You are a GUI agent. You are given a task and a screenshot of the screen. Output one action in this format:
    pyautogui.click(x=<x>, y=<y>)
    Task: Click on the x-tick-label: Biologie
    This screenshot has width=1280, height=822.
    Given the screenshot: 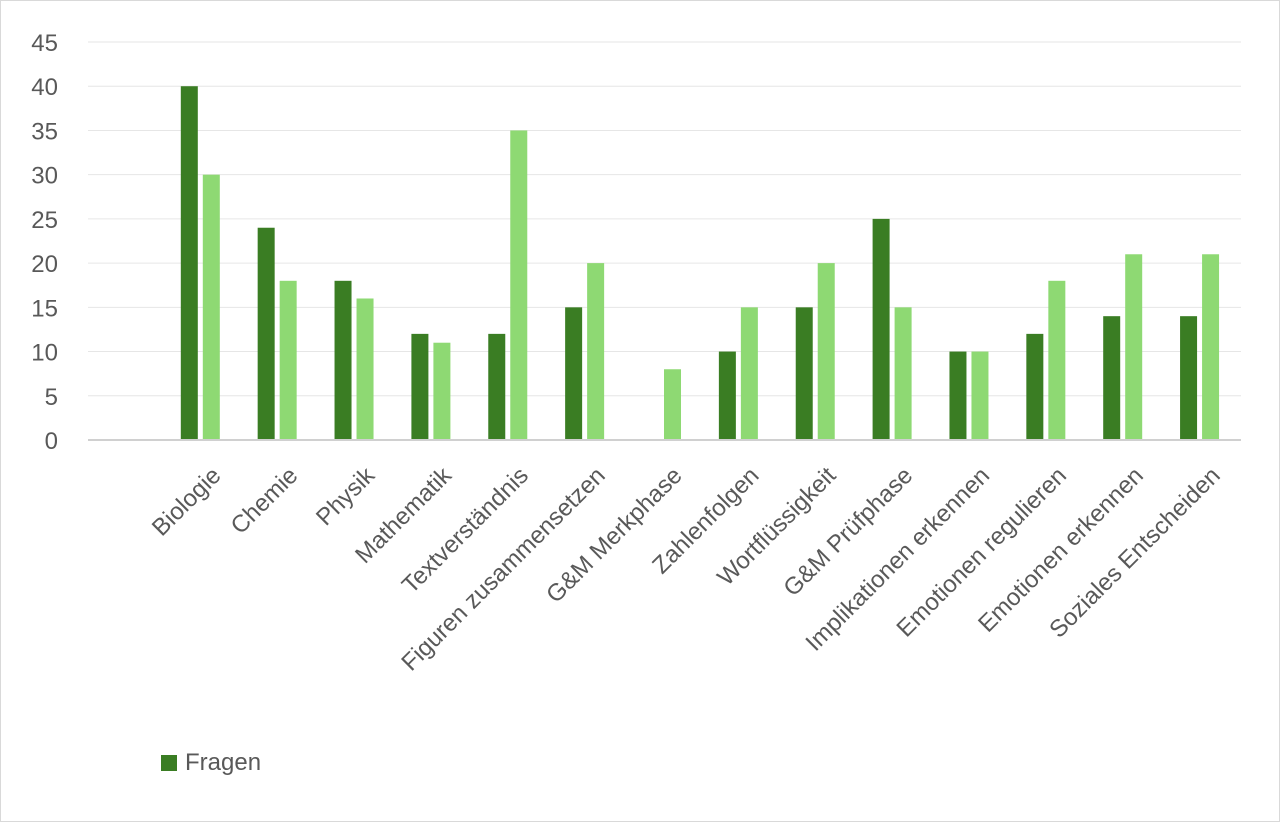 What is the action you would take?
    pyautogui.click(x=186, y=501)
    